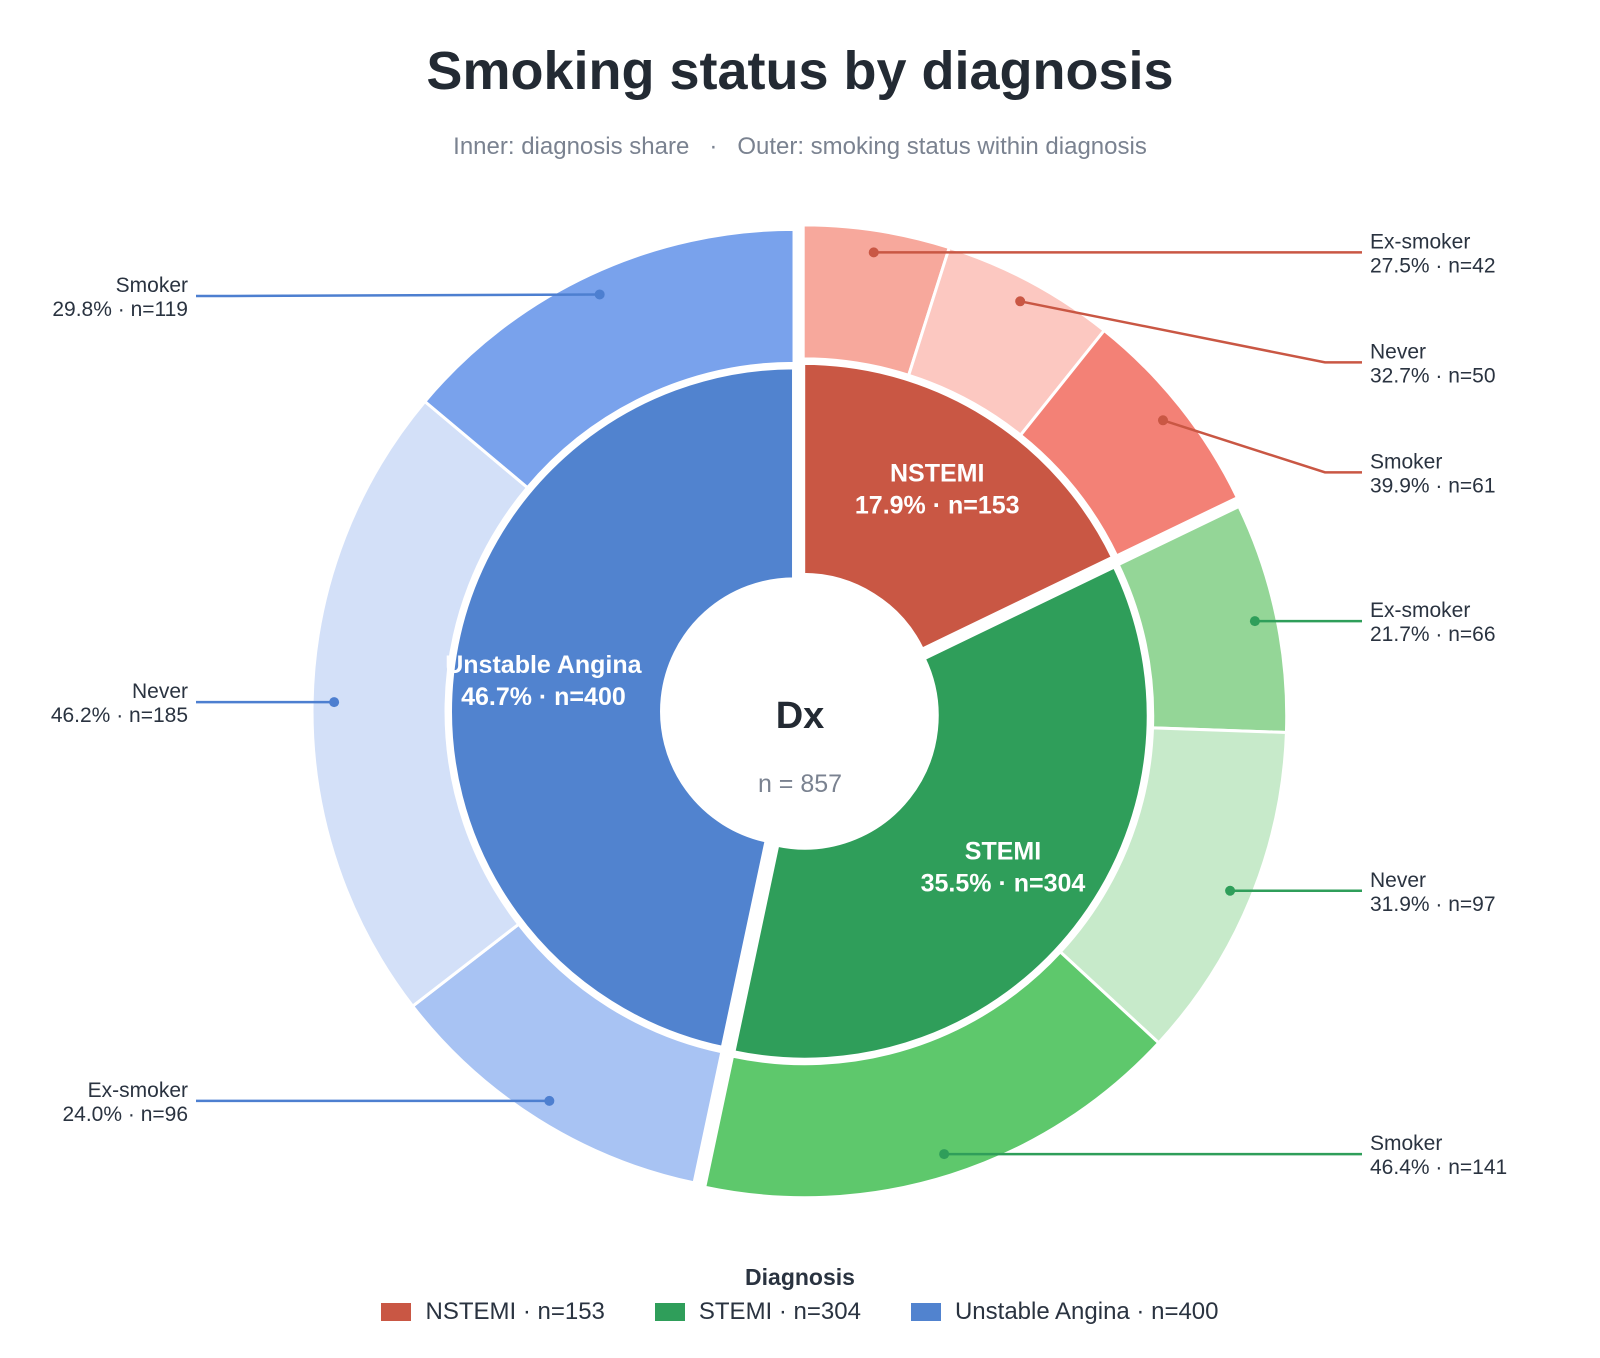 Image resolution: width=1600 pixels, height=1358 pixels. What do you see at coordinates (873, 252) in the screenshot?
I see `leader-dot-nstemi-ex-smoker` at bounding box center [873, 252].